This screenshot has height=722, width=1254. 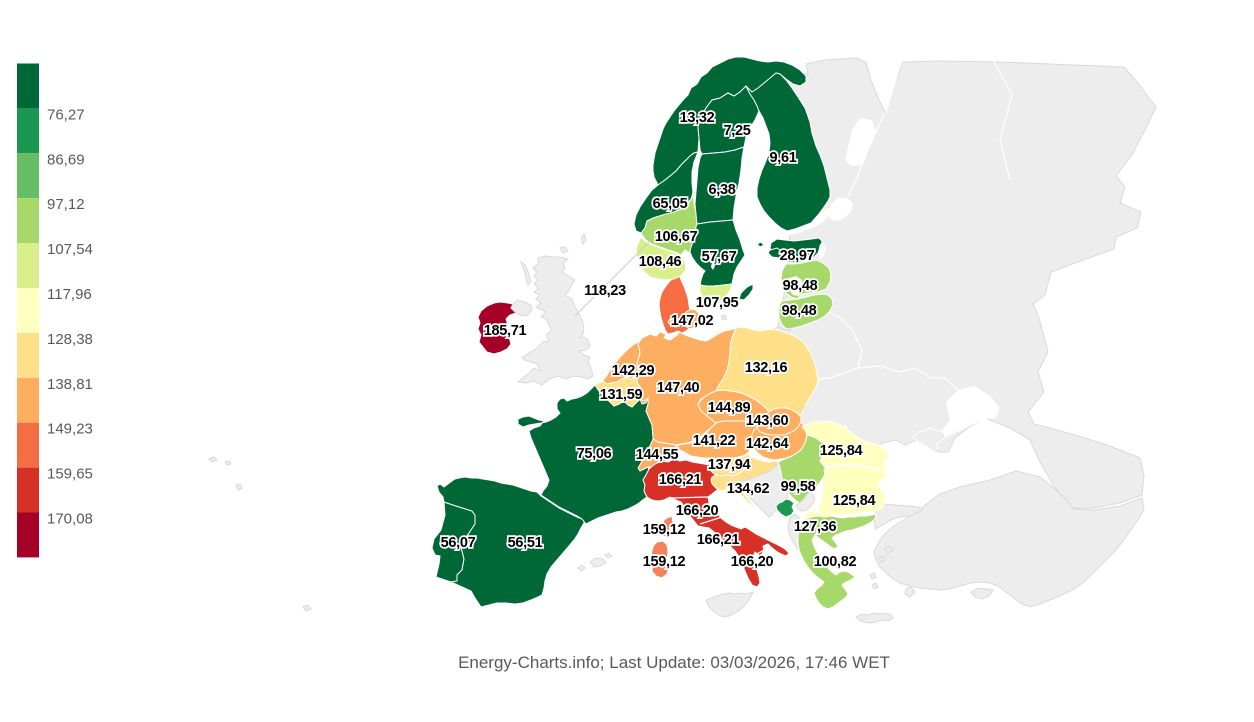 What do you see at coordinates (721, 190) in the screenshot?
I see `svg-text: 6,38` at bounding box center [721, 190].